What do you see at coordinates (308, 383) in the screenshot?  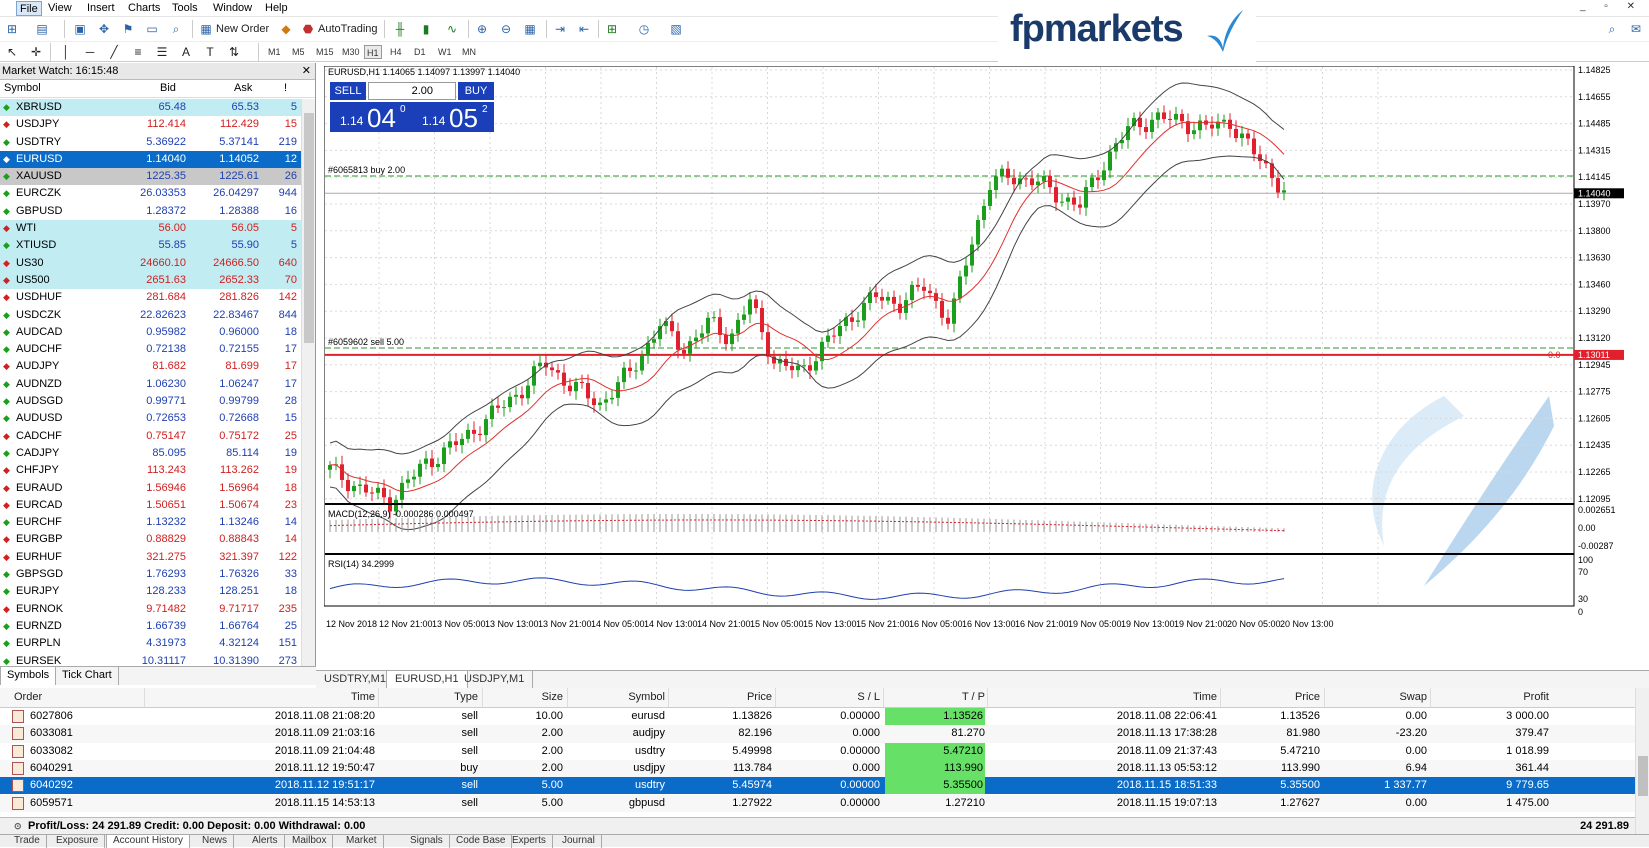 I see `market-watch-scrollbar` at bounding box center [308, 383].